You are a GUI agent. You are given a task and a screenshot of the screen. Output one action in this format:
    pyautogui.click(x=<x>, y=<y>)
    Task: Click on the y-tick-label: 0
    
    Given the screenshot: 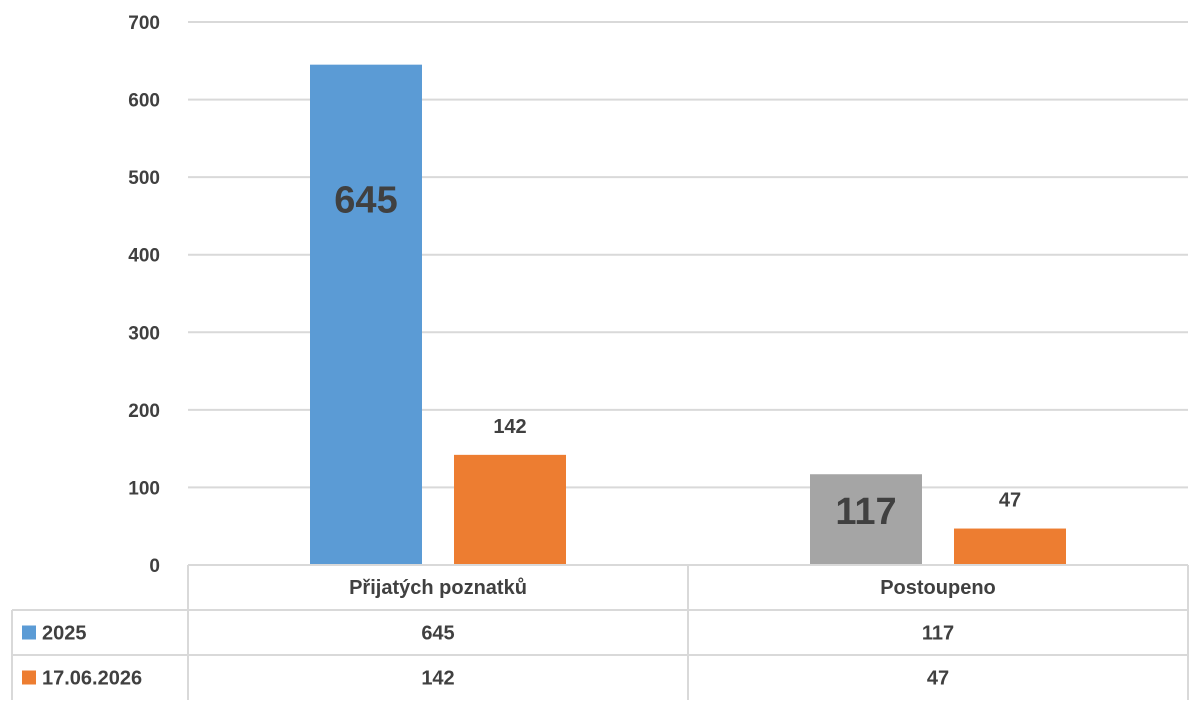 What is the action you would take?
    pyautogui.click(x=154, y=566)
    